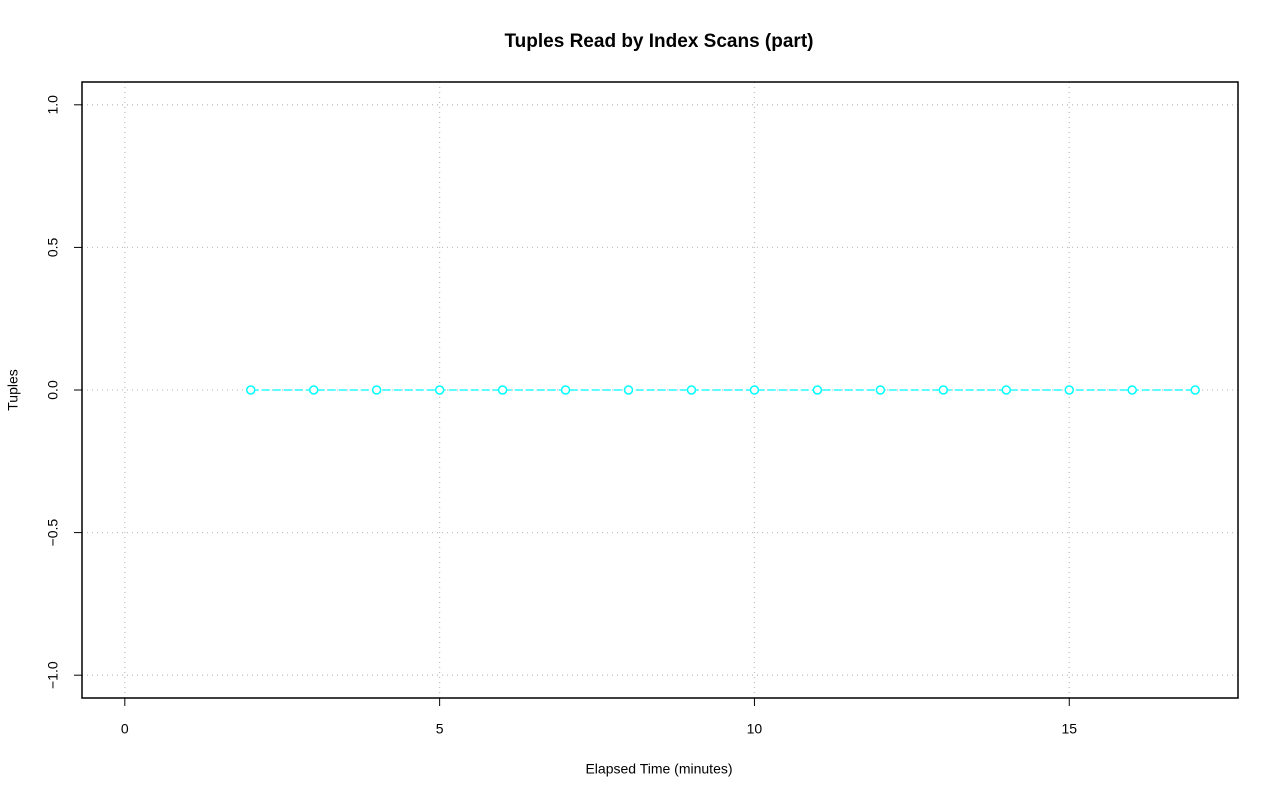  Describe the element at coordinates (53, 105) in the screenshot. I see `y-tick-label: 1.0` at that location.